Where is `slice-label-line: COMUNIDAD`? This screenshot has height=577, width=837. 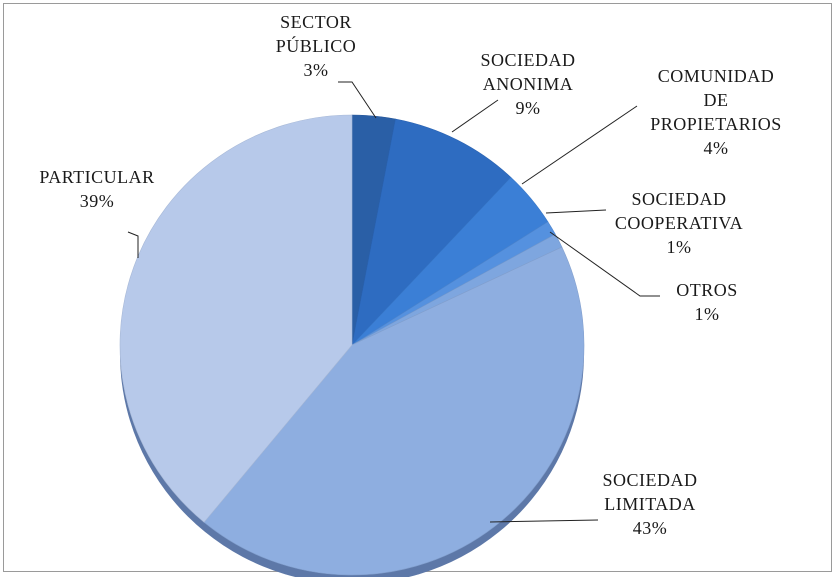
slice-label-line: COMUNIDAD is located at coordinates (716, 76).